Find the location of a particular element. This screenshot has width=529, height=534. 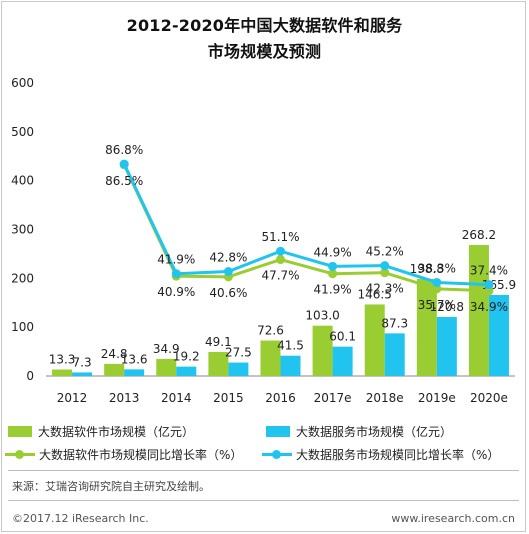

chart-title-line1: 2012-2020年中国大数据软件和服务 is located at coordinates (264, 25).